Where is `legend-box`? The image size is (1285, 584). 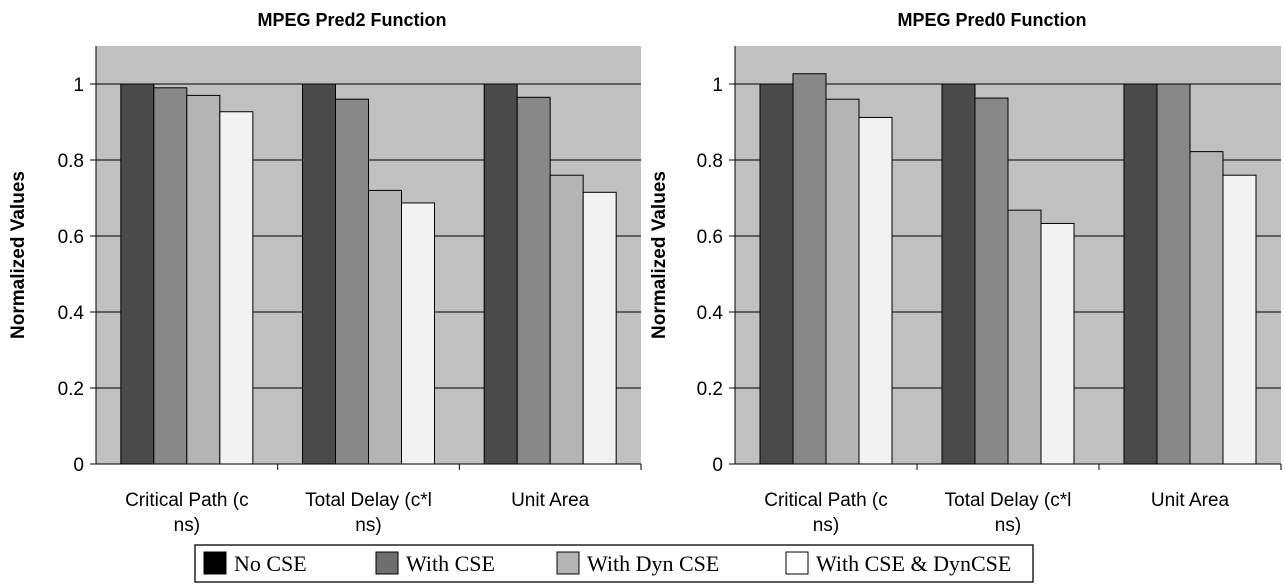
legend-box is located at coordinates (614, 563).